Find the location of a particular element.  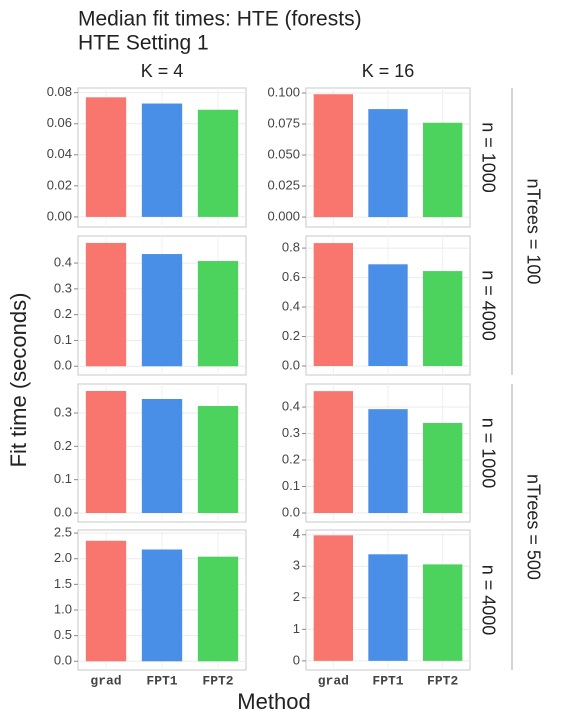

column-strip: K = 16 is located at coordinates (388, 71).